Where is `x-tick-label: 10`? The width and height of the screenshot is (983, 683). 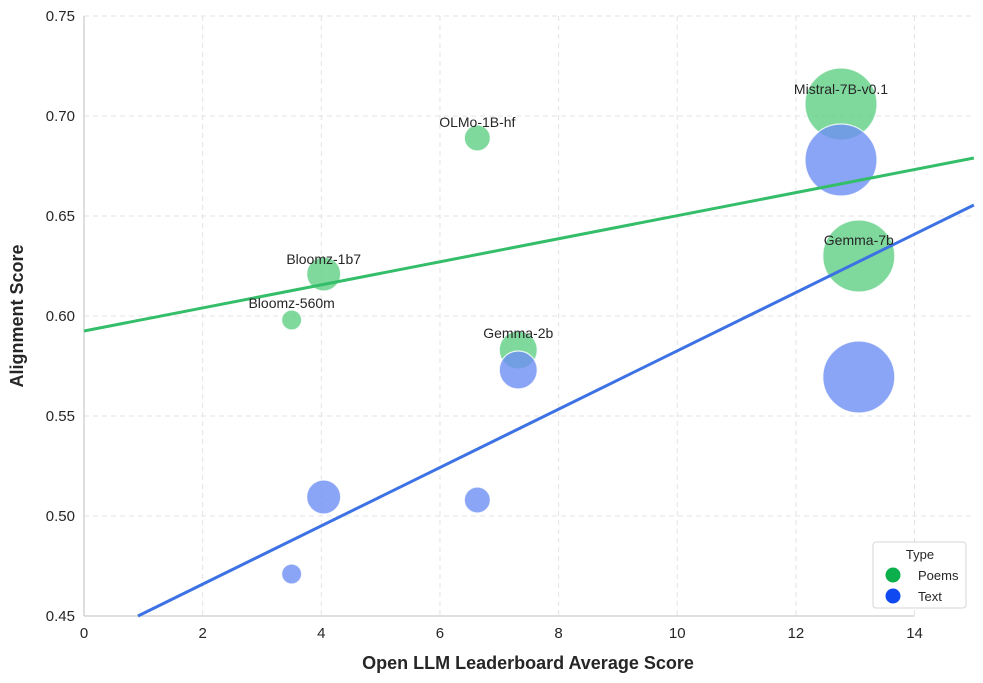 x-tick-label: 10 is located at coordinates (677, 633).